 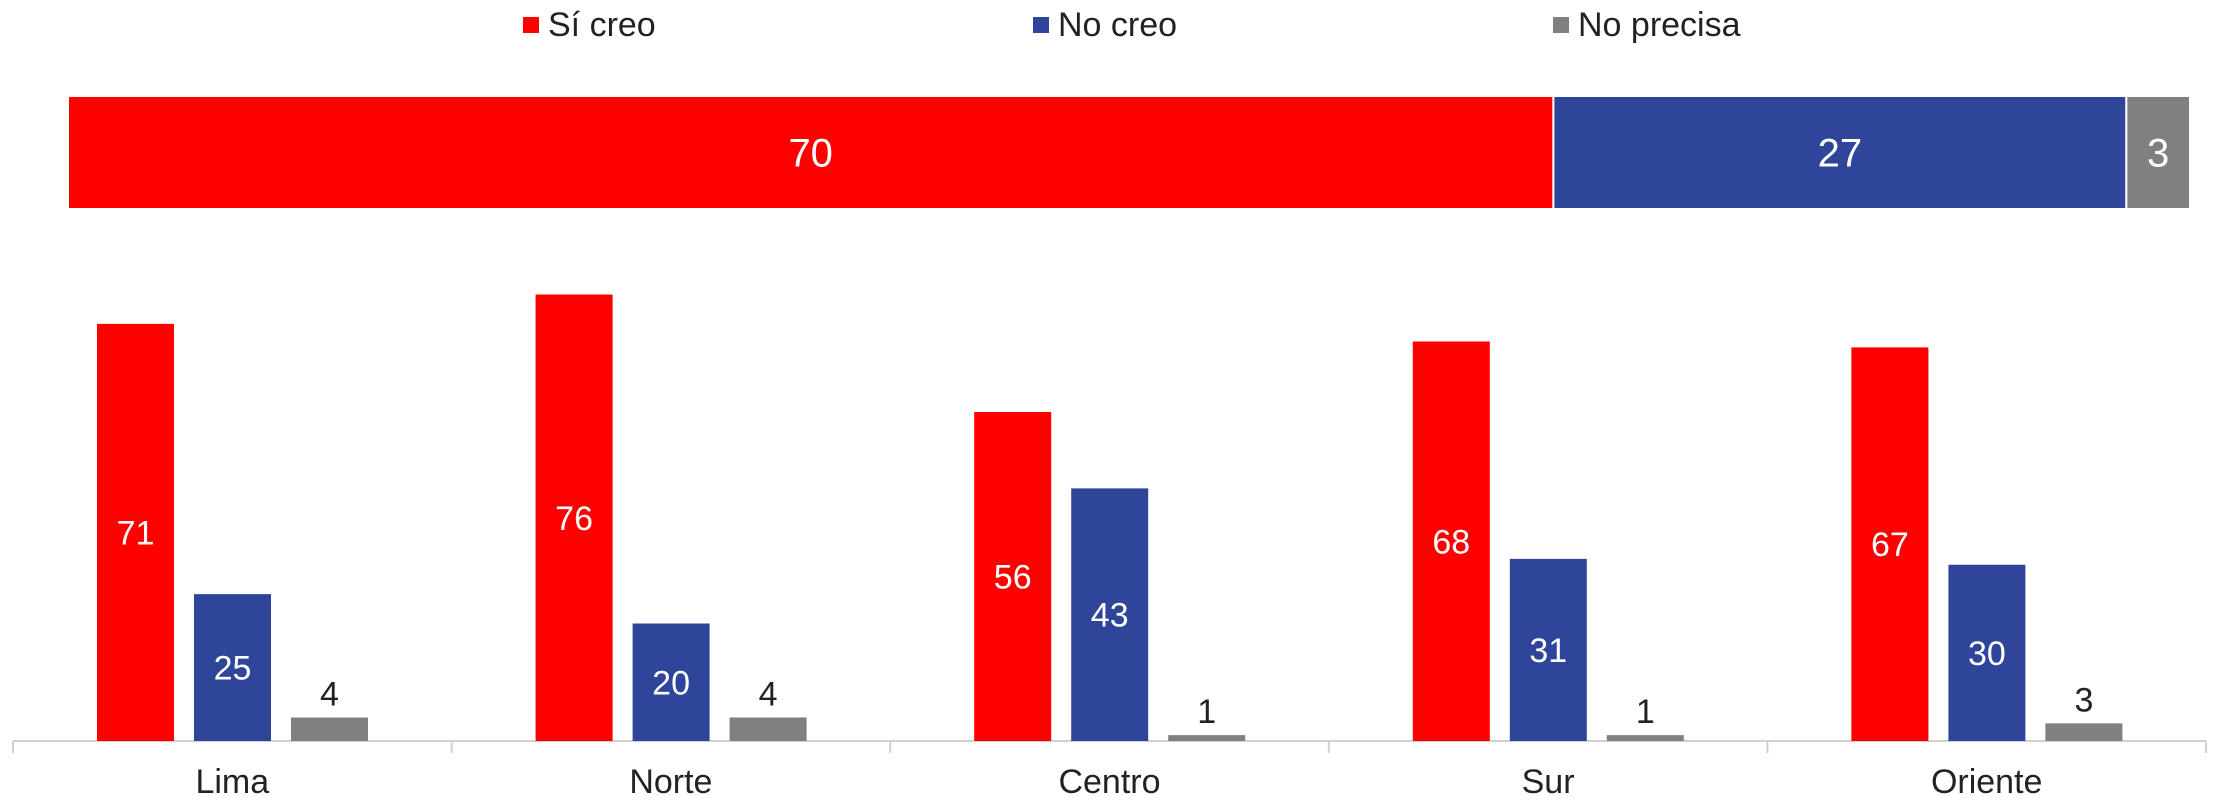 What do you see at coordinates (1561, 25) in the screenshot?
I see `legend-swatch-no-precisa` at bounding box center [1561, 25].